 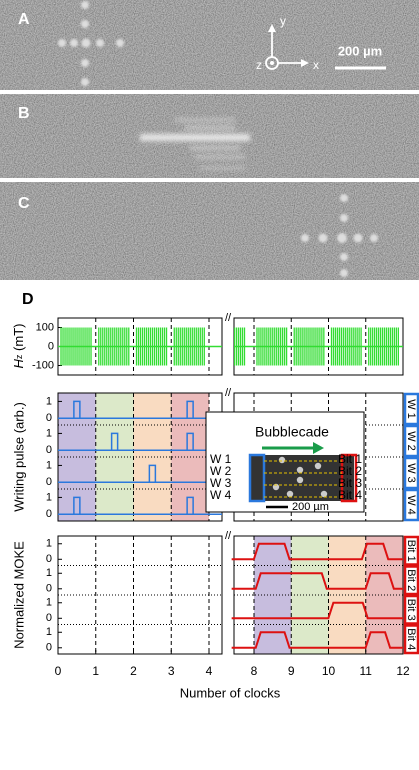 What do you see at coordinates (209, 231) in the screenshot?
I see `image-c: C` at bounding box center [209, 231].